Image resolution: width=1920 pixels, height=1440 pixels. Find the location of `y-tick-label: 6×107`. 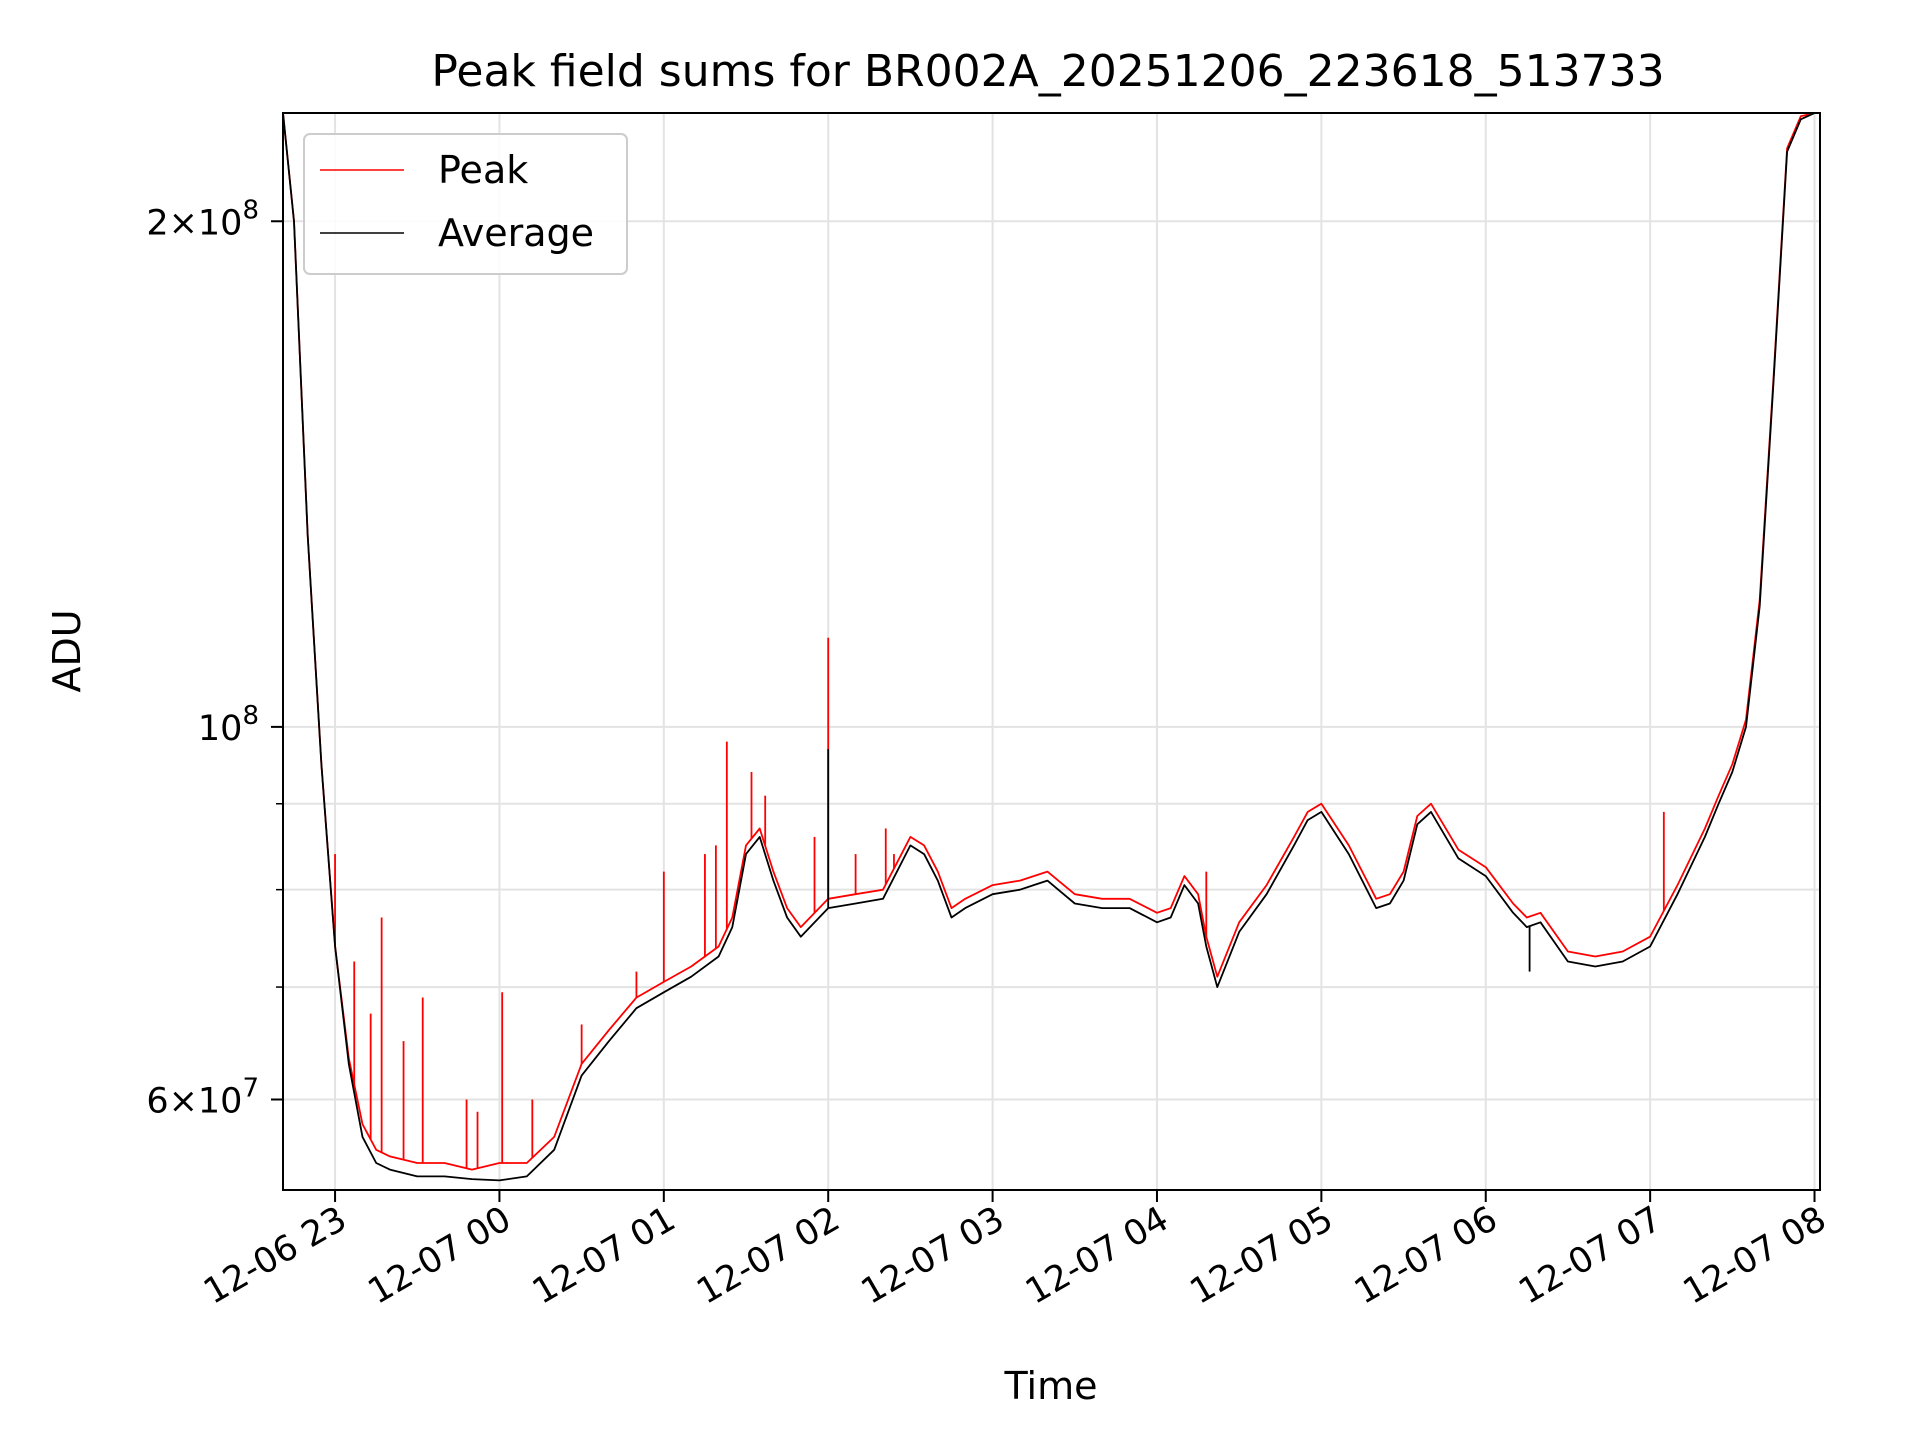

y-tick-label: 6×107 is located at coordinates (202, 1098).